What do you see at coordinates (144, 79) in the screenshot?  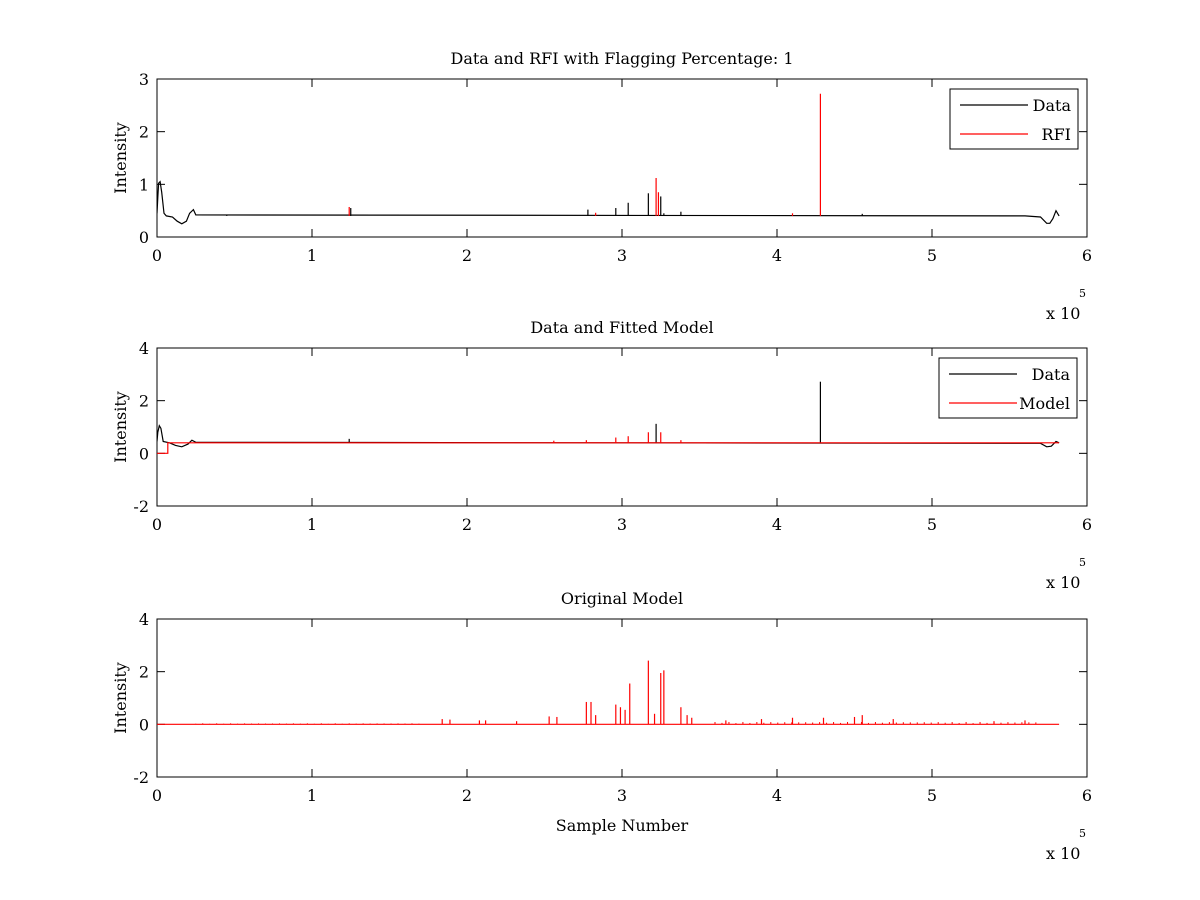 I see `y-tick-label: 3` at bounding box center [144, 79].